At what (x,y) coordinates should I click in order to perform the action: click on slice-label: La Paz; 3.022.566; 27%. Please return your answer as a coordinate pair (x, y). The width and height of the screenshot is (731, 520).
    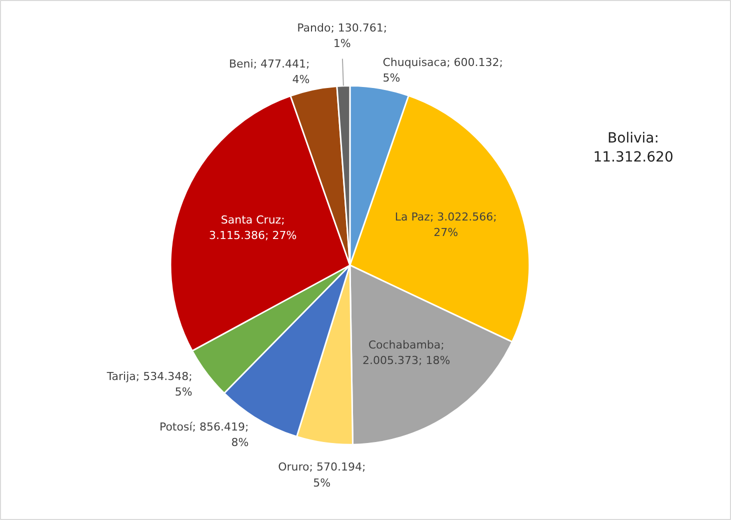
    Looking at the image, I should click on (445, 225).